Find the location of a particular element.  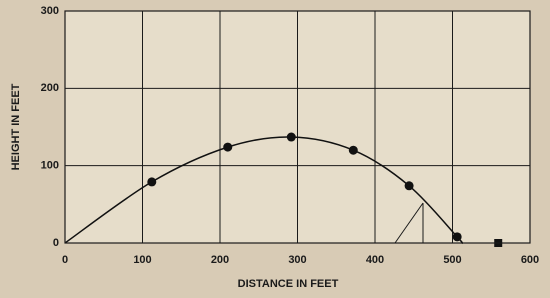

y-tick-label: 0 is located at coordinates (56, 243).